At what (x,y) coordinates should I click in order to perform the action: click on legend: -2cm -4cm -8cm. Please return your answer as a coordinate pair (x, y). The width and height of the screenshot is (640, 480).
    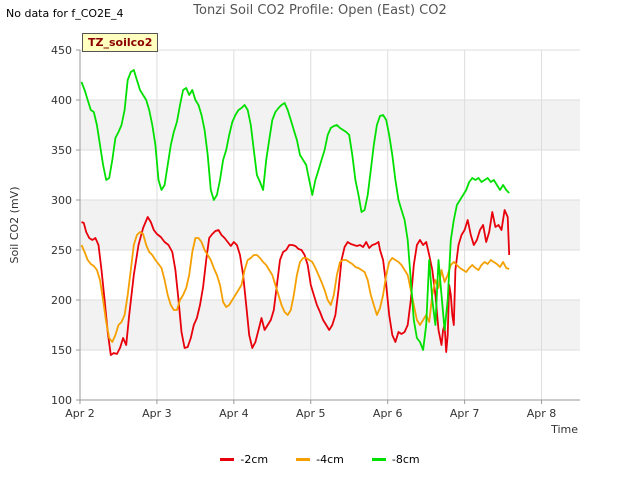
    Looking at the image, I should click on (320, 459).